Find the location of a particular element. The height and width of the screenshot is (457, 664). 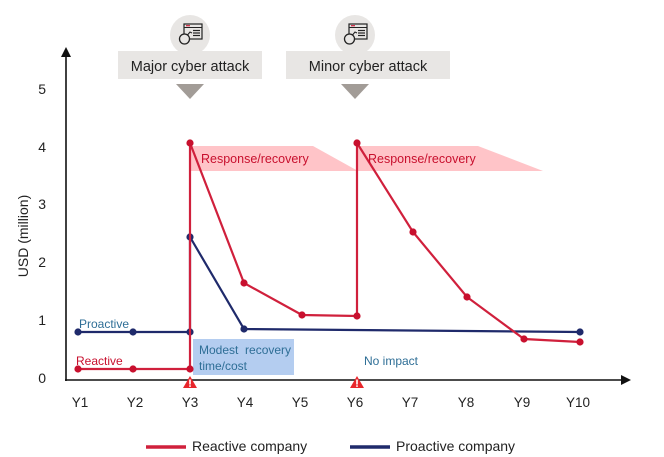

response-recovery-label-1: Response/recovery is located at coordinates (255, 159).